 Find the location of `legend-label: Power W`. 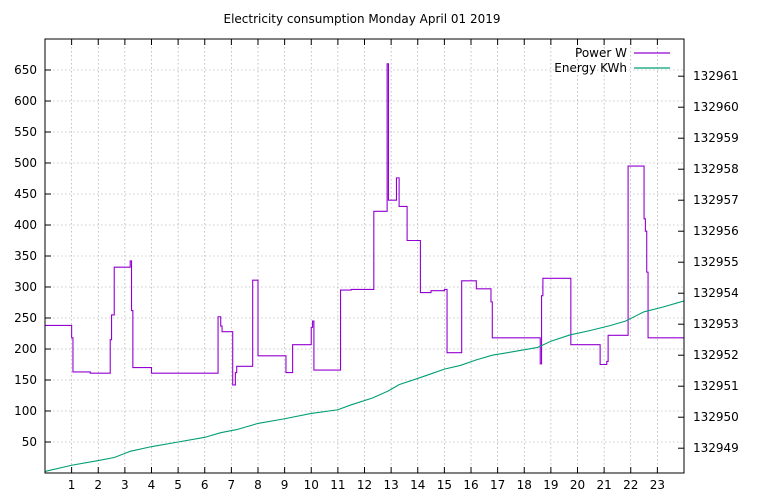

legend-label: Power W is located at coordinates (601, 53).